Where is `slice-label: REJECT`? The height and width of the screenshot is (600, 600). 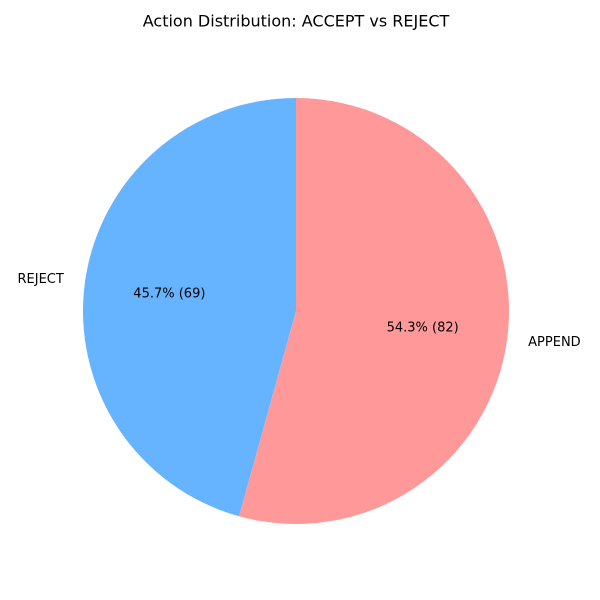
slice-label: REJECT is located at coordinates (41, 279).